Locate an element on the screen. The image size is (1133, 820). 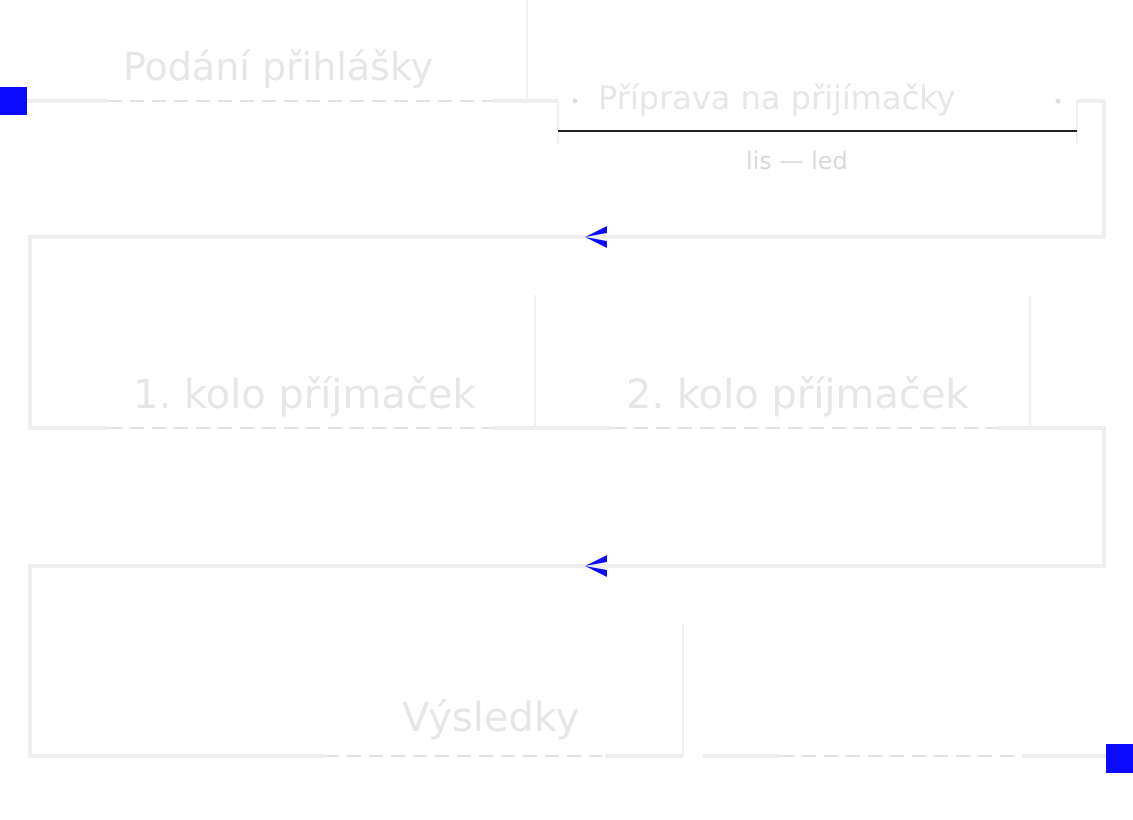
dot-priprava-left is located at coordinates (575, 101).